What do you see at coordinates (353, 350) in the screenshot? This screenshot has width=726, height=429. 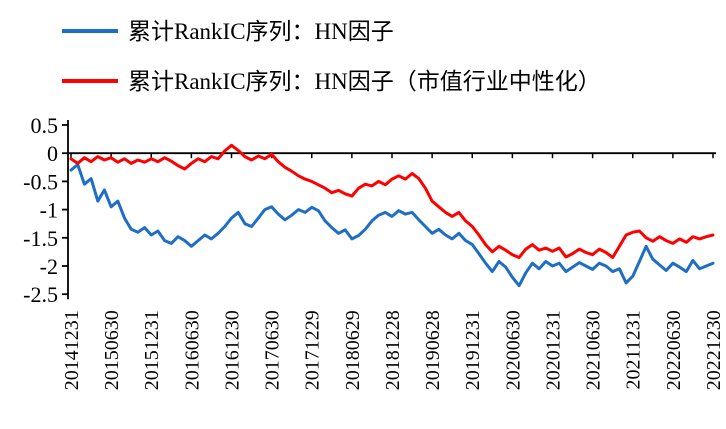 I see `x-axis-label: 20180629` at bounding box center [353, 350].